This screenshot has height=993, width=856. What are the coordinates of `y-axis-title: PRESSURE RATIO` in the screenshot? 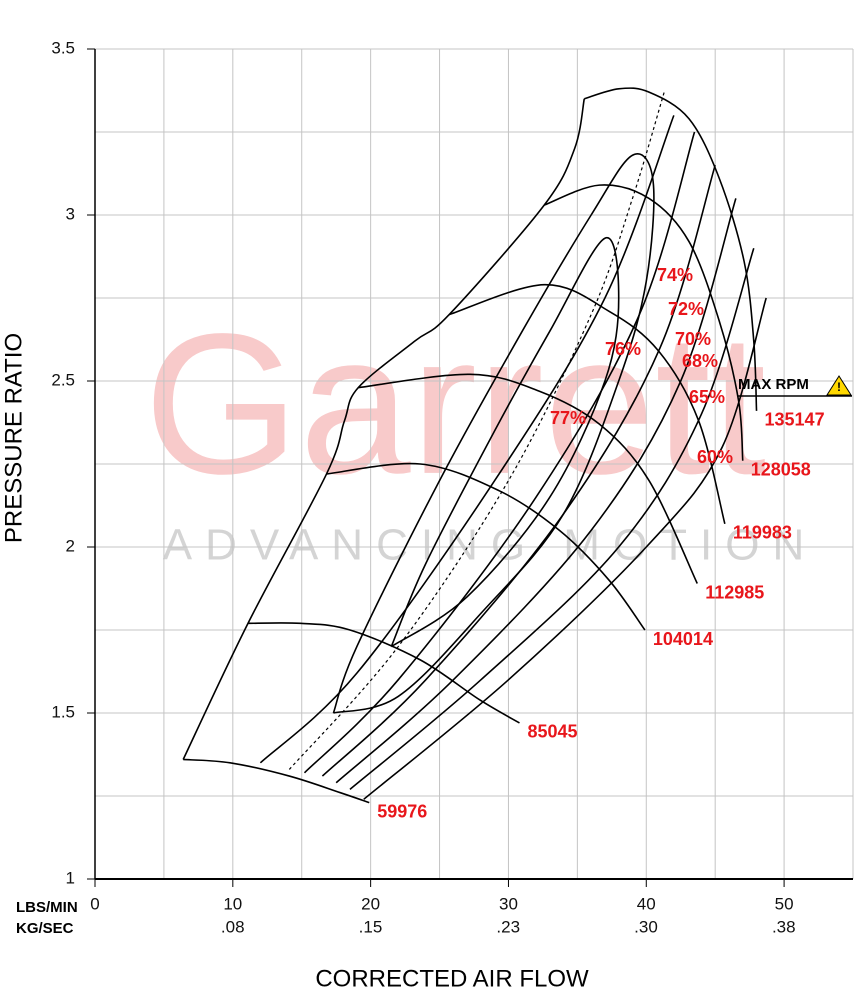 It's located at (13, 438).